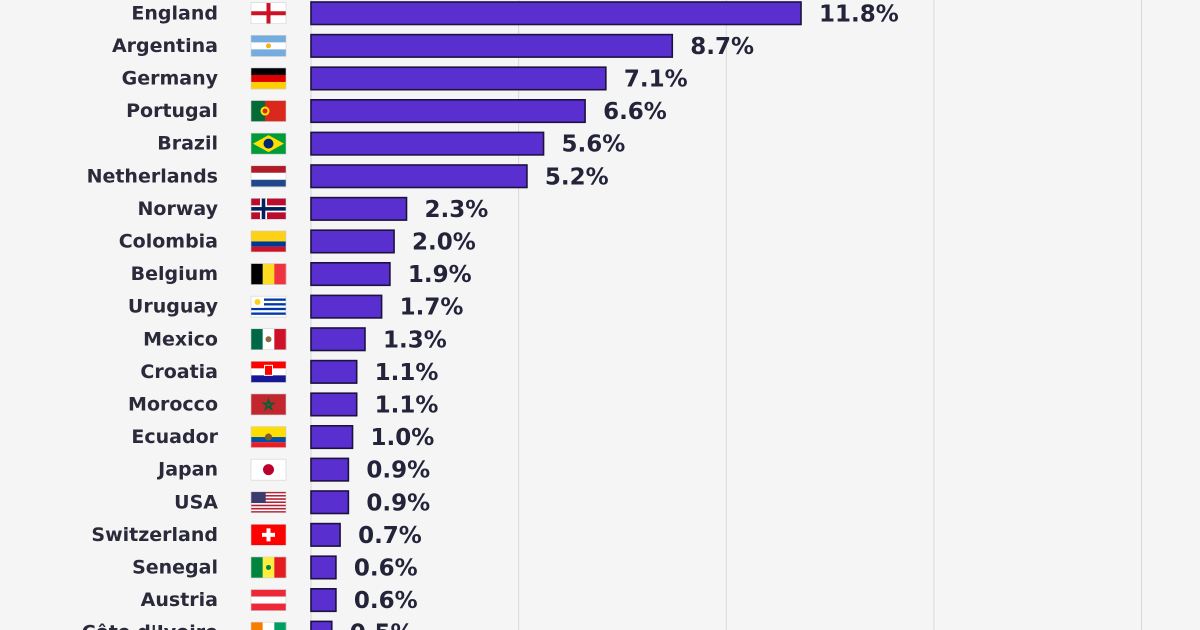 The width and height of the screenshot is (1200, 630). I want to click on chart-row: Austria 0.6%, so click(279, 600).